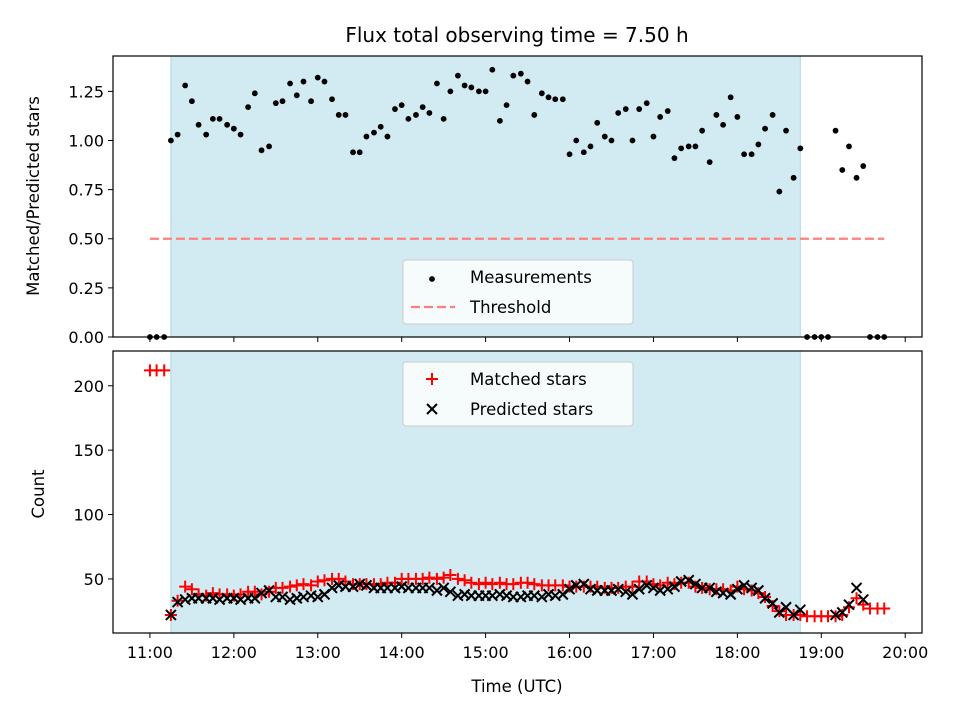 This screenshot has height=724, width=960. I want to click on x-tick-label: 16:00, so click(569, 652).